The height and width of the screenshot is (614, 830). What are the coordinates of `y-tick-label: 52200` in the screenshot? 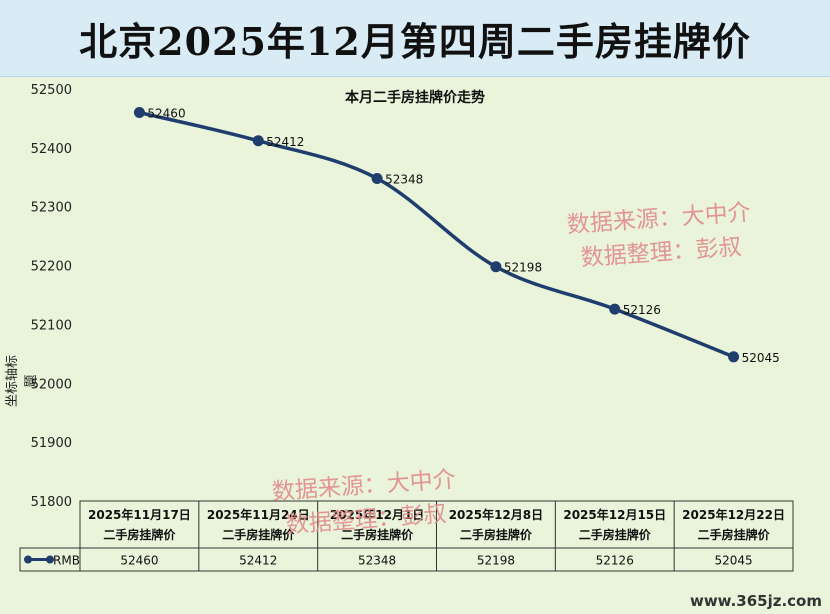 It's located at (51, 267).